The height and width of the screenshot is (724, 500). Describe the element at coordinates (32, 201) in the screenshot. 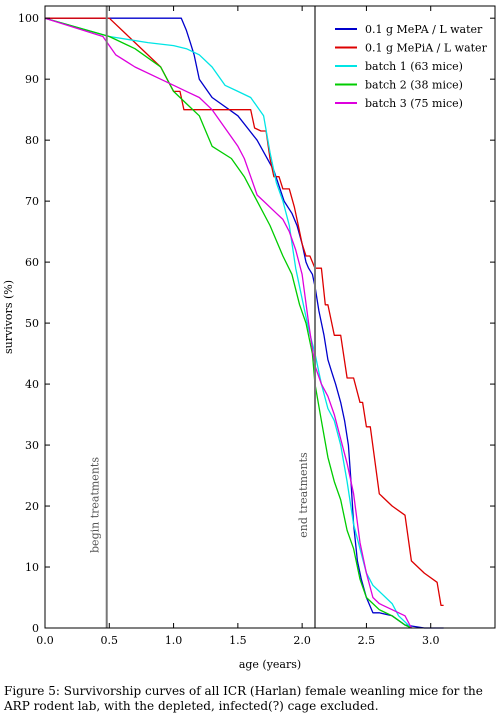

I see `y-tick-label: 70` at that location.